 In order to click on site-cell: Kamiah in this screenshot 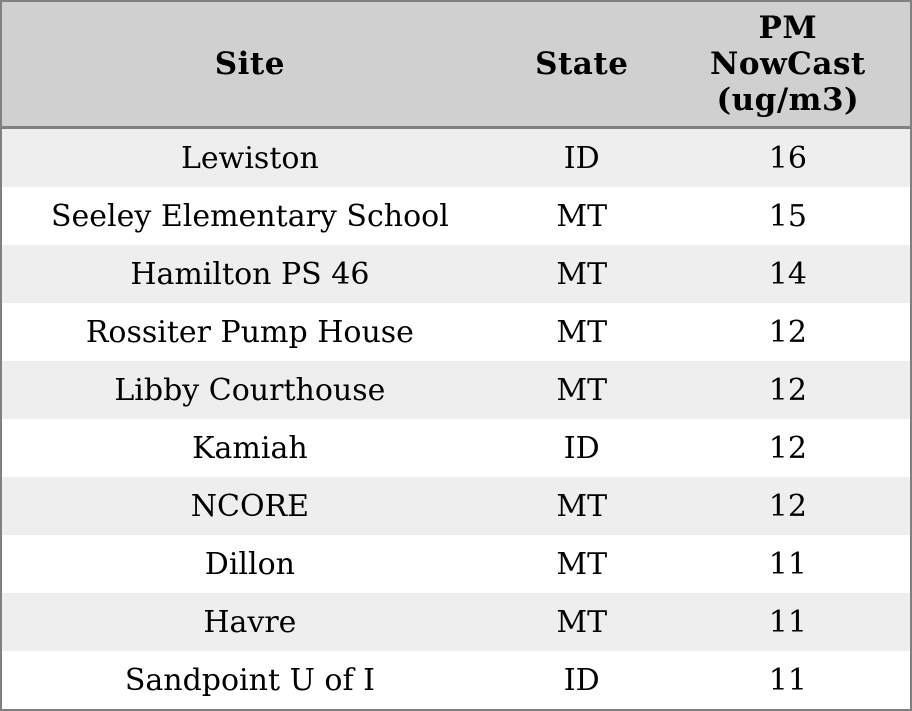, I will do `click(250, 448)`.